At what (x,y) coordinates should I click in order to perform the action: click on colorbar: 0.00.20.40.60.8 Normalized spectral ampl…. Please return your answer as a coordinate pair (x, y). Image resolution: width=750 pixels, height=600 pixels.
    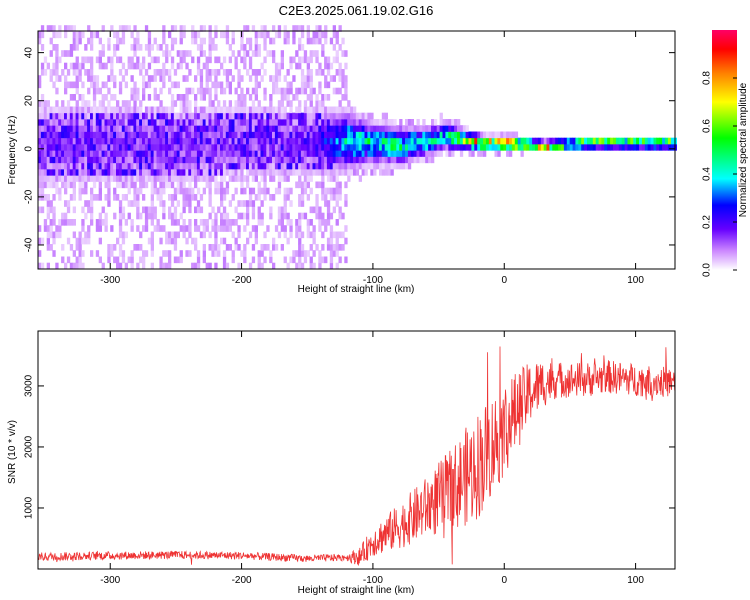
    Looking at the image, I should click on (725, 153).